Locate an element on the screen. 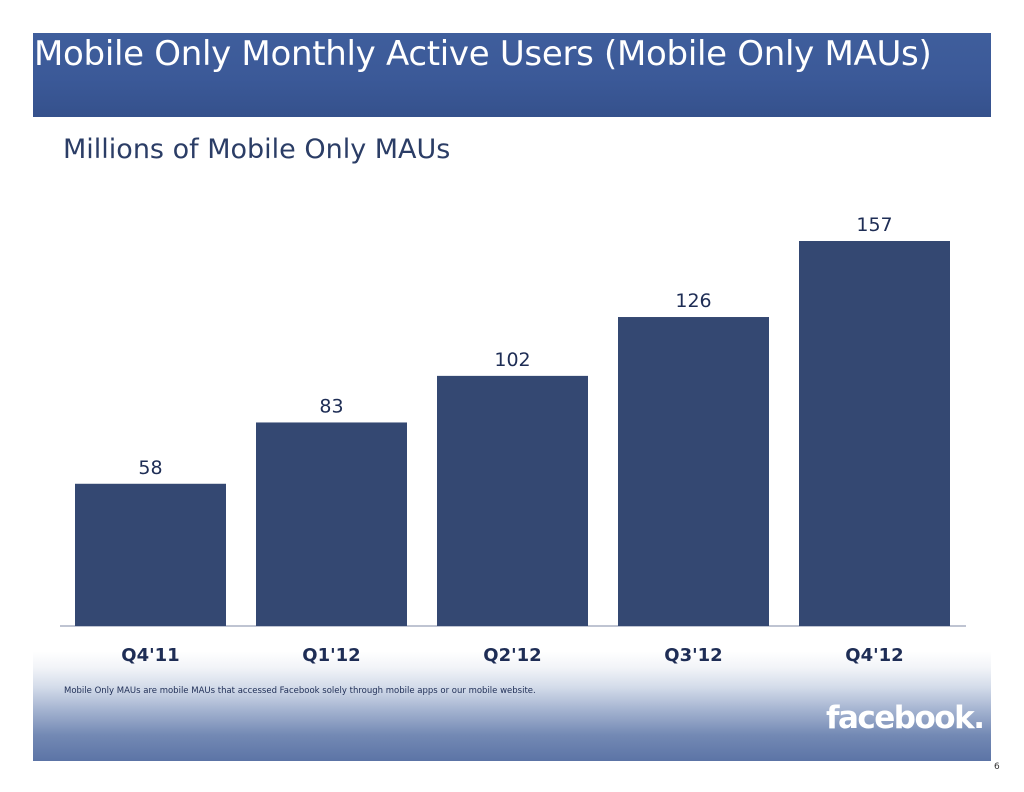  facebook-logo: facebook. is located at coordinates (905, 718).